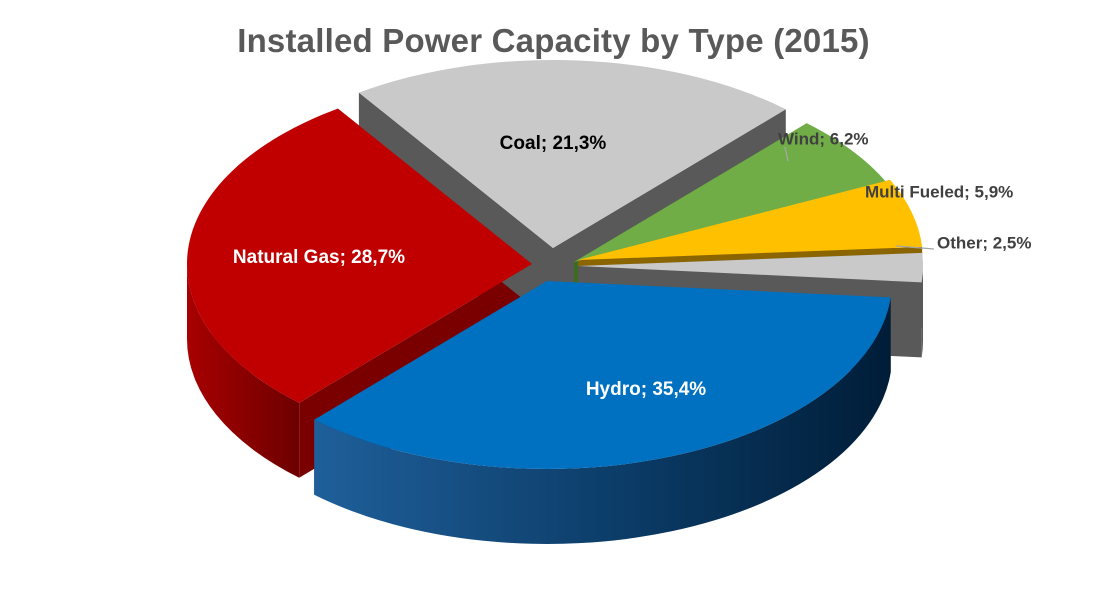  Describe the element at coordinates (646, 389) in the screenshot. I see `data-label-hydro: Hydro; 35,4%` at that location.